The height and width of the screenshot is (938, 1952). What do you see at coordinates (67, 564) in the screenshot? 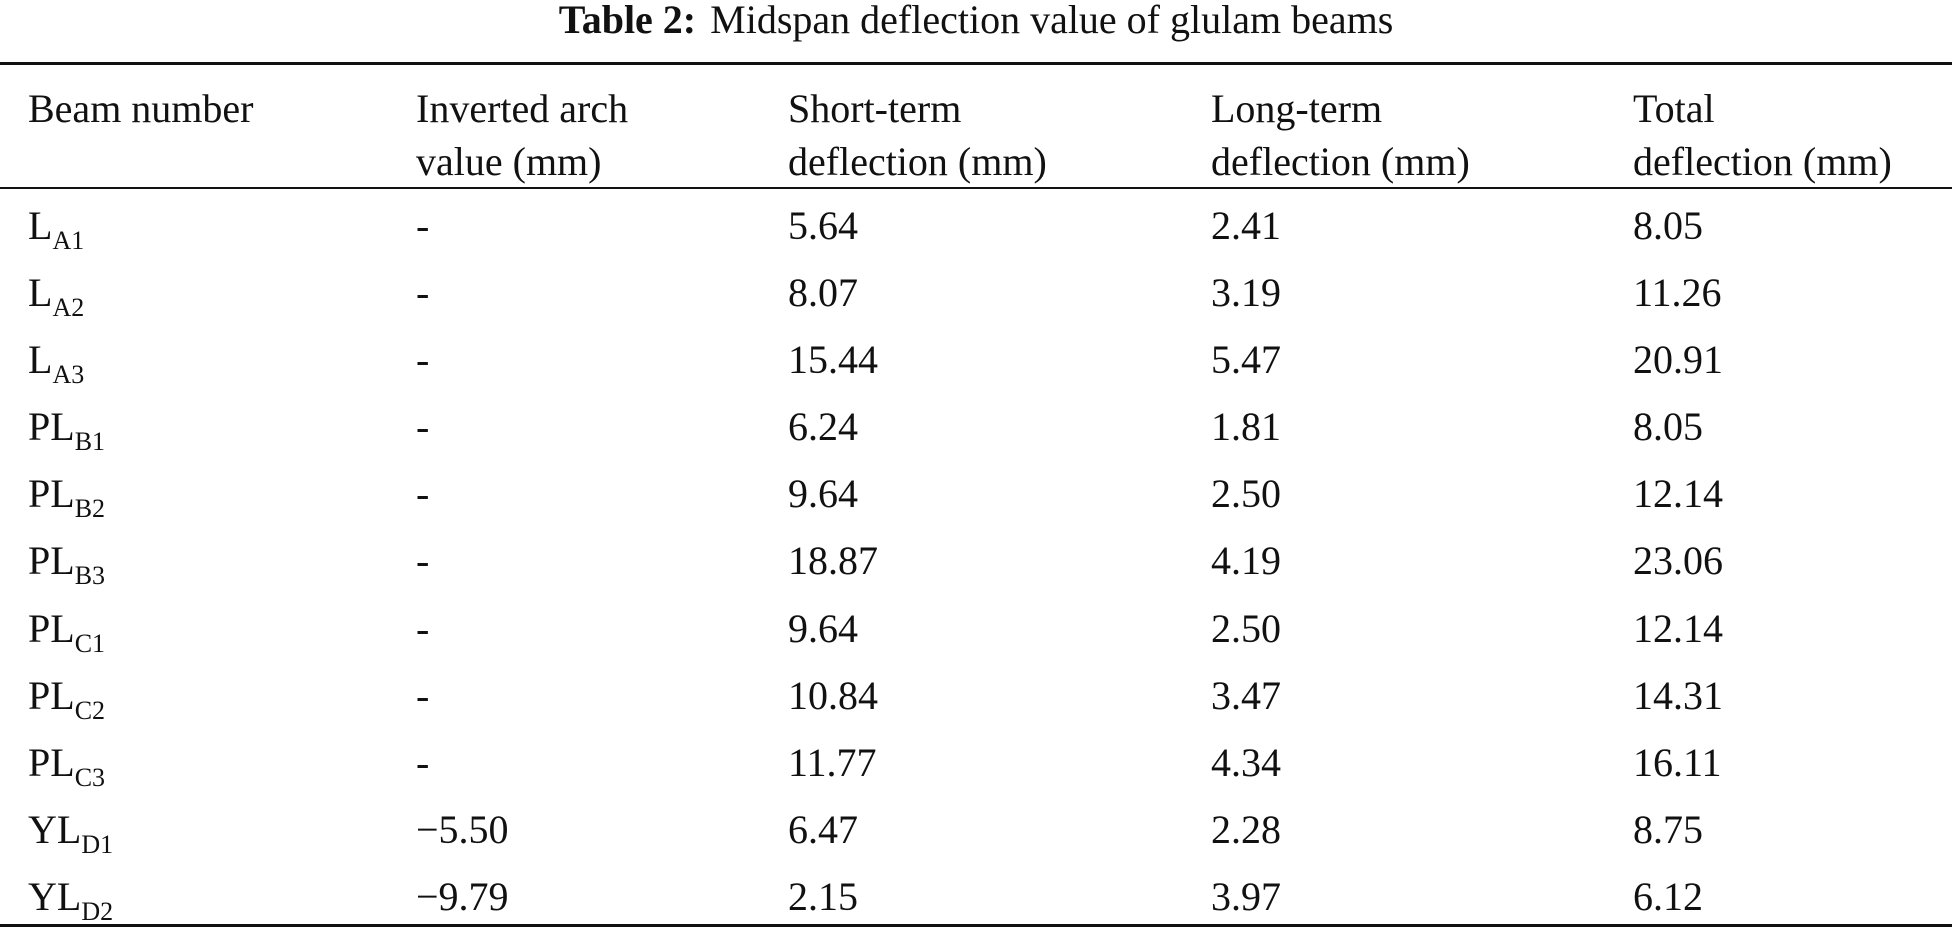
I see `beam-number-cell: PLB3` at bounding box center [67, 564].